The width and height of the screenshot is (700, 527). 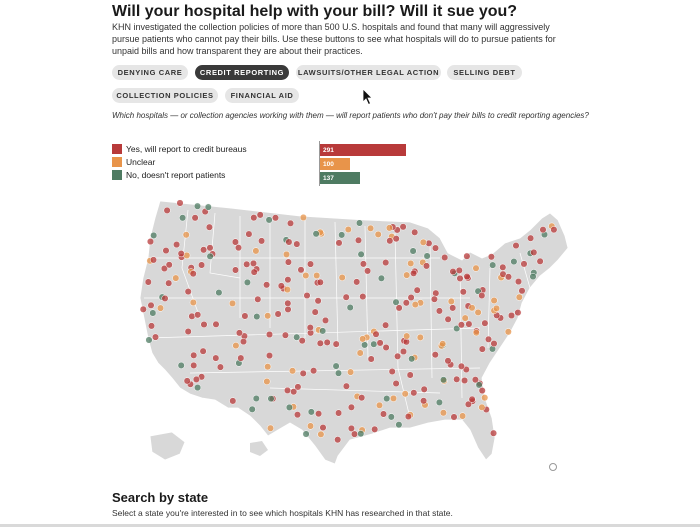 I want to click on filter-collection-policies-button: COLLECTION POLICIES, so click(x=165, y=95).